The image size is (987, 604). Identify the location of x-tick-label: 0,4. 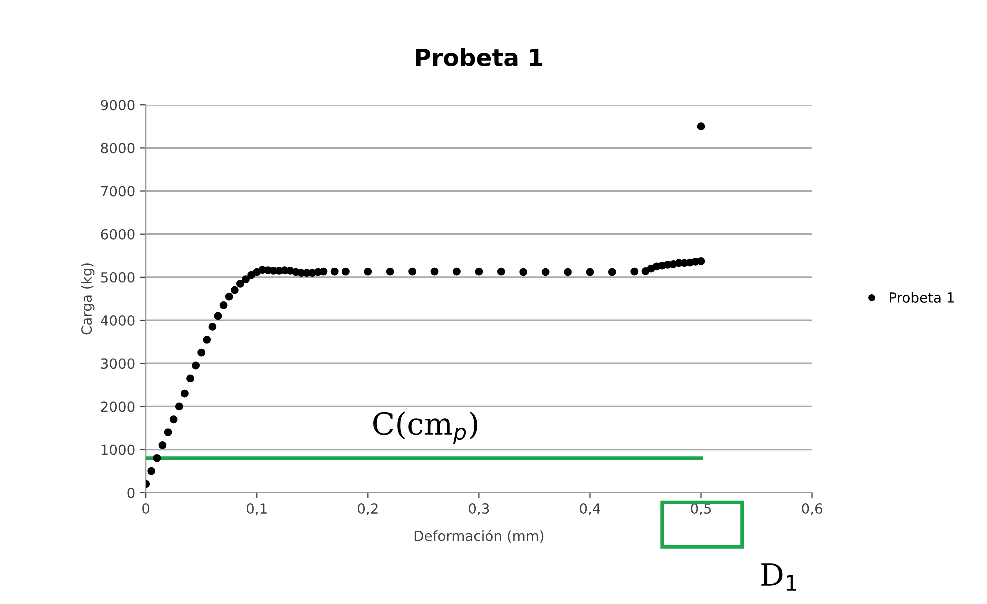
(590, 510).